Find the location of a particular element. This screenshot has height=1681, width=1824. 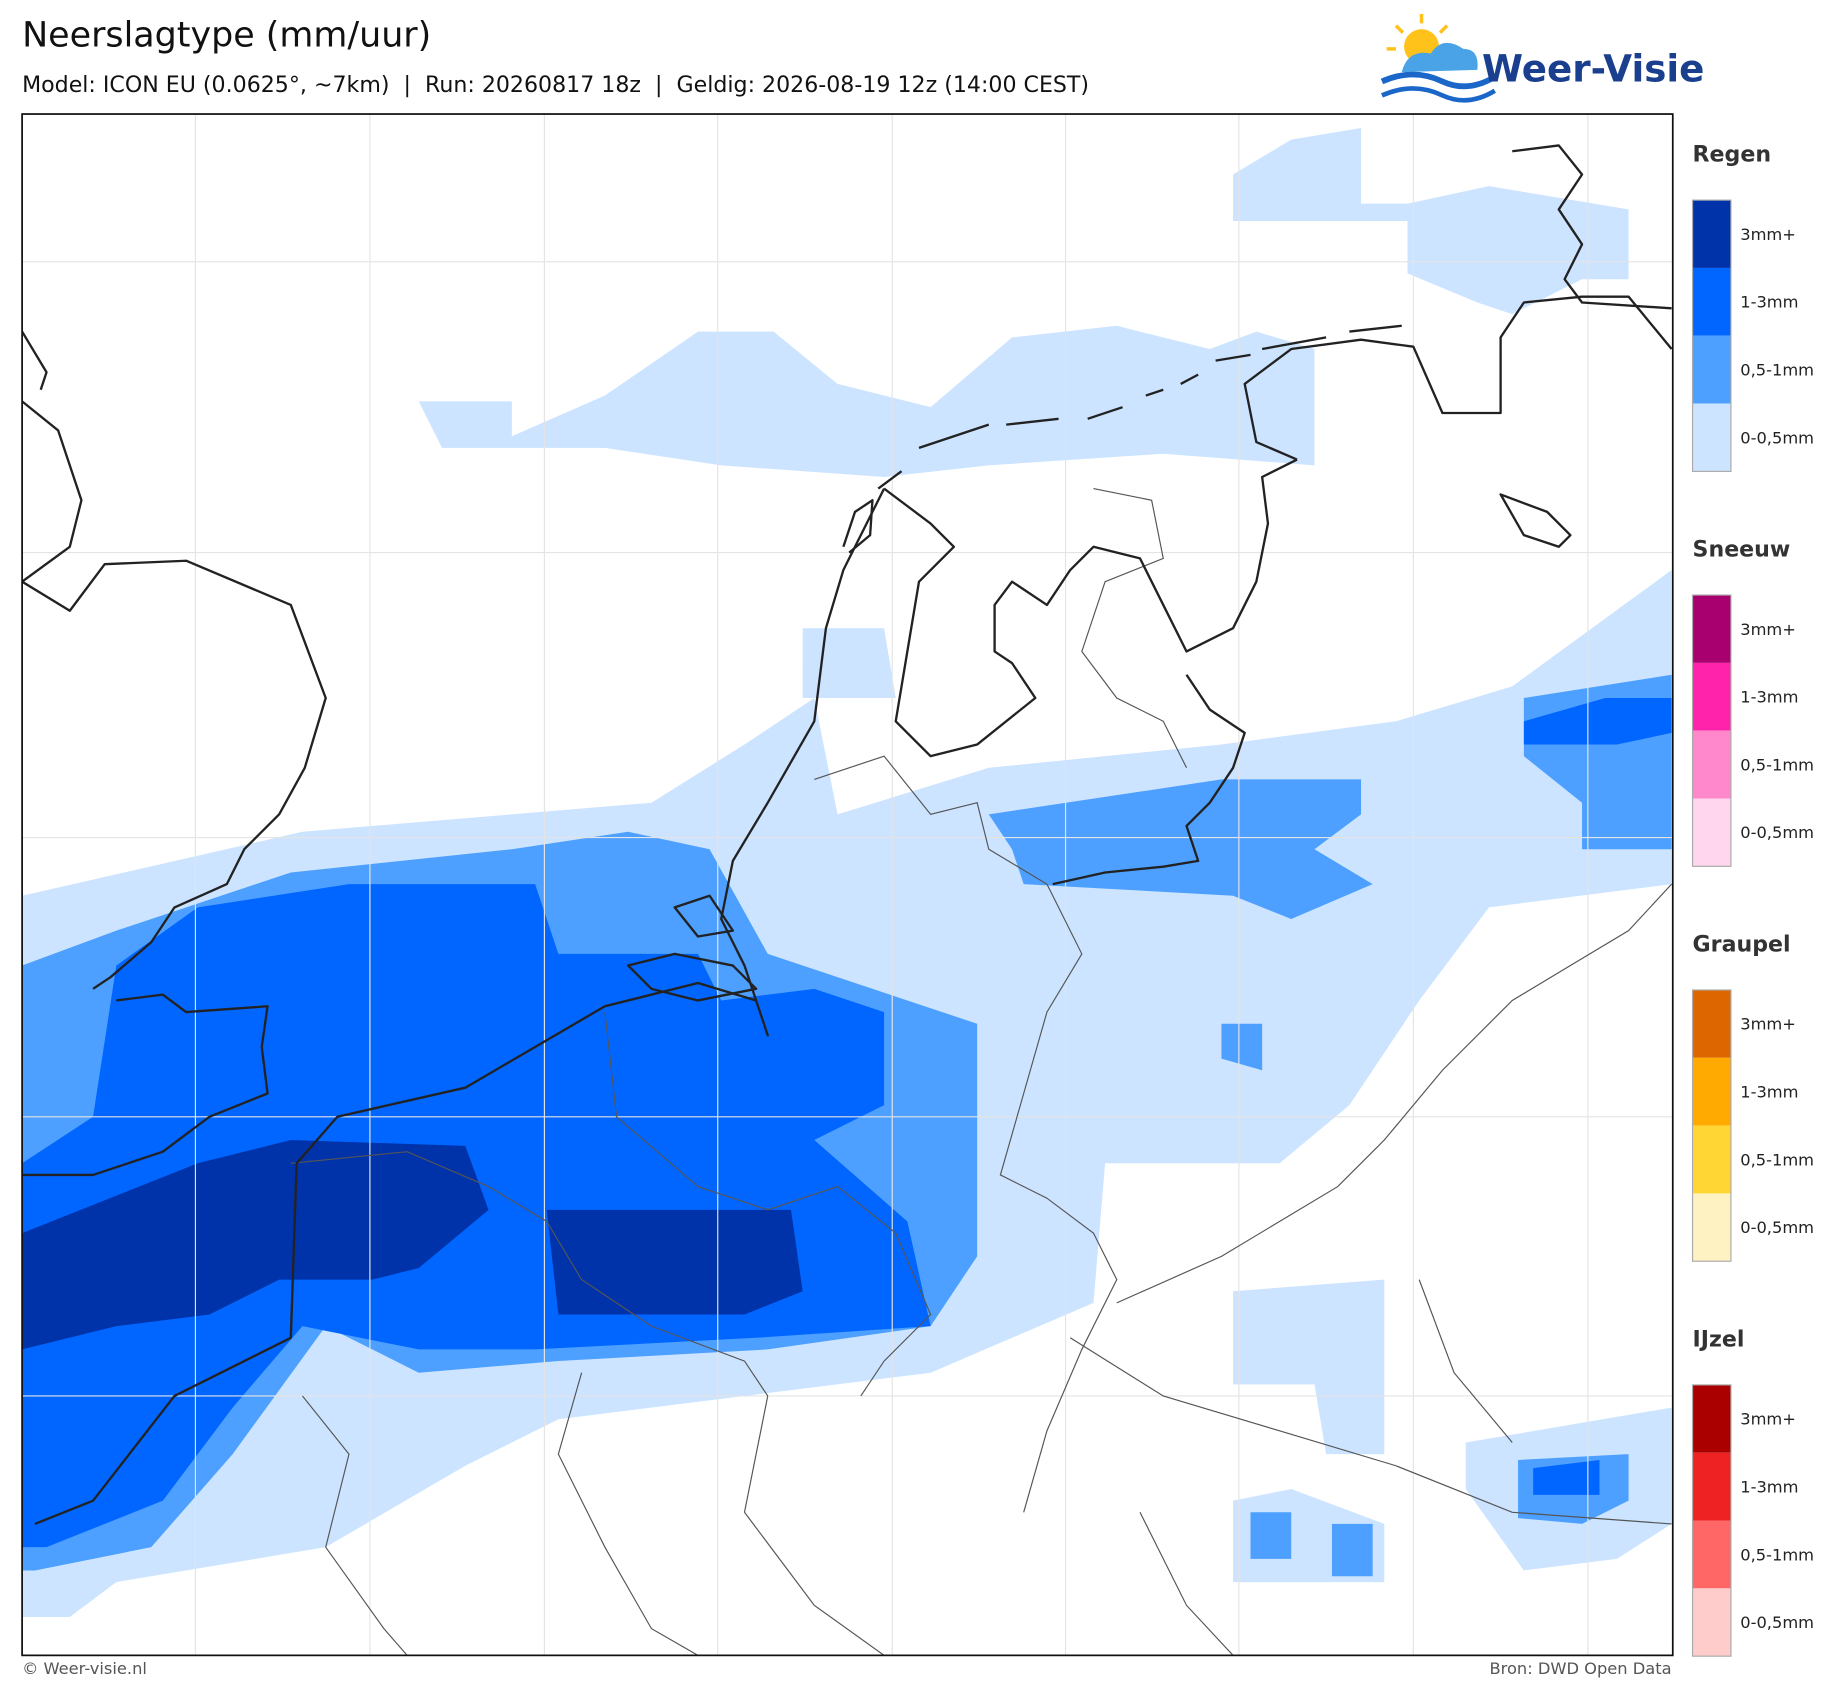

logo: Weer-Visie is located at coordinates (1542, 58).